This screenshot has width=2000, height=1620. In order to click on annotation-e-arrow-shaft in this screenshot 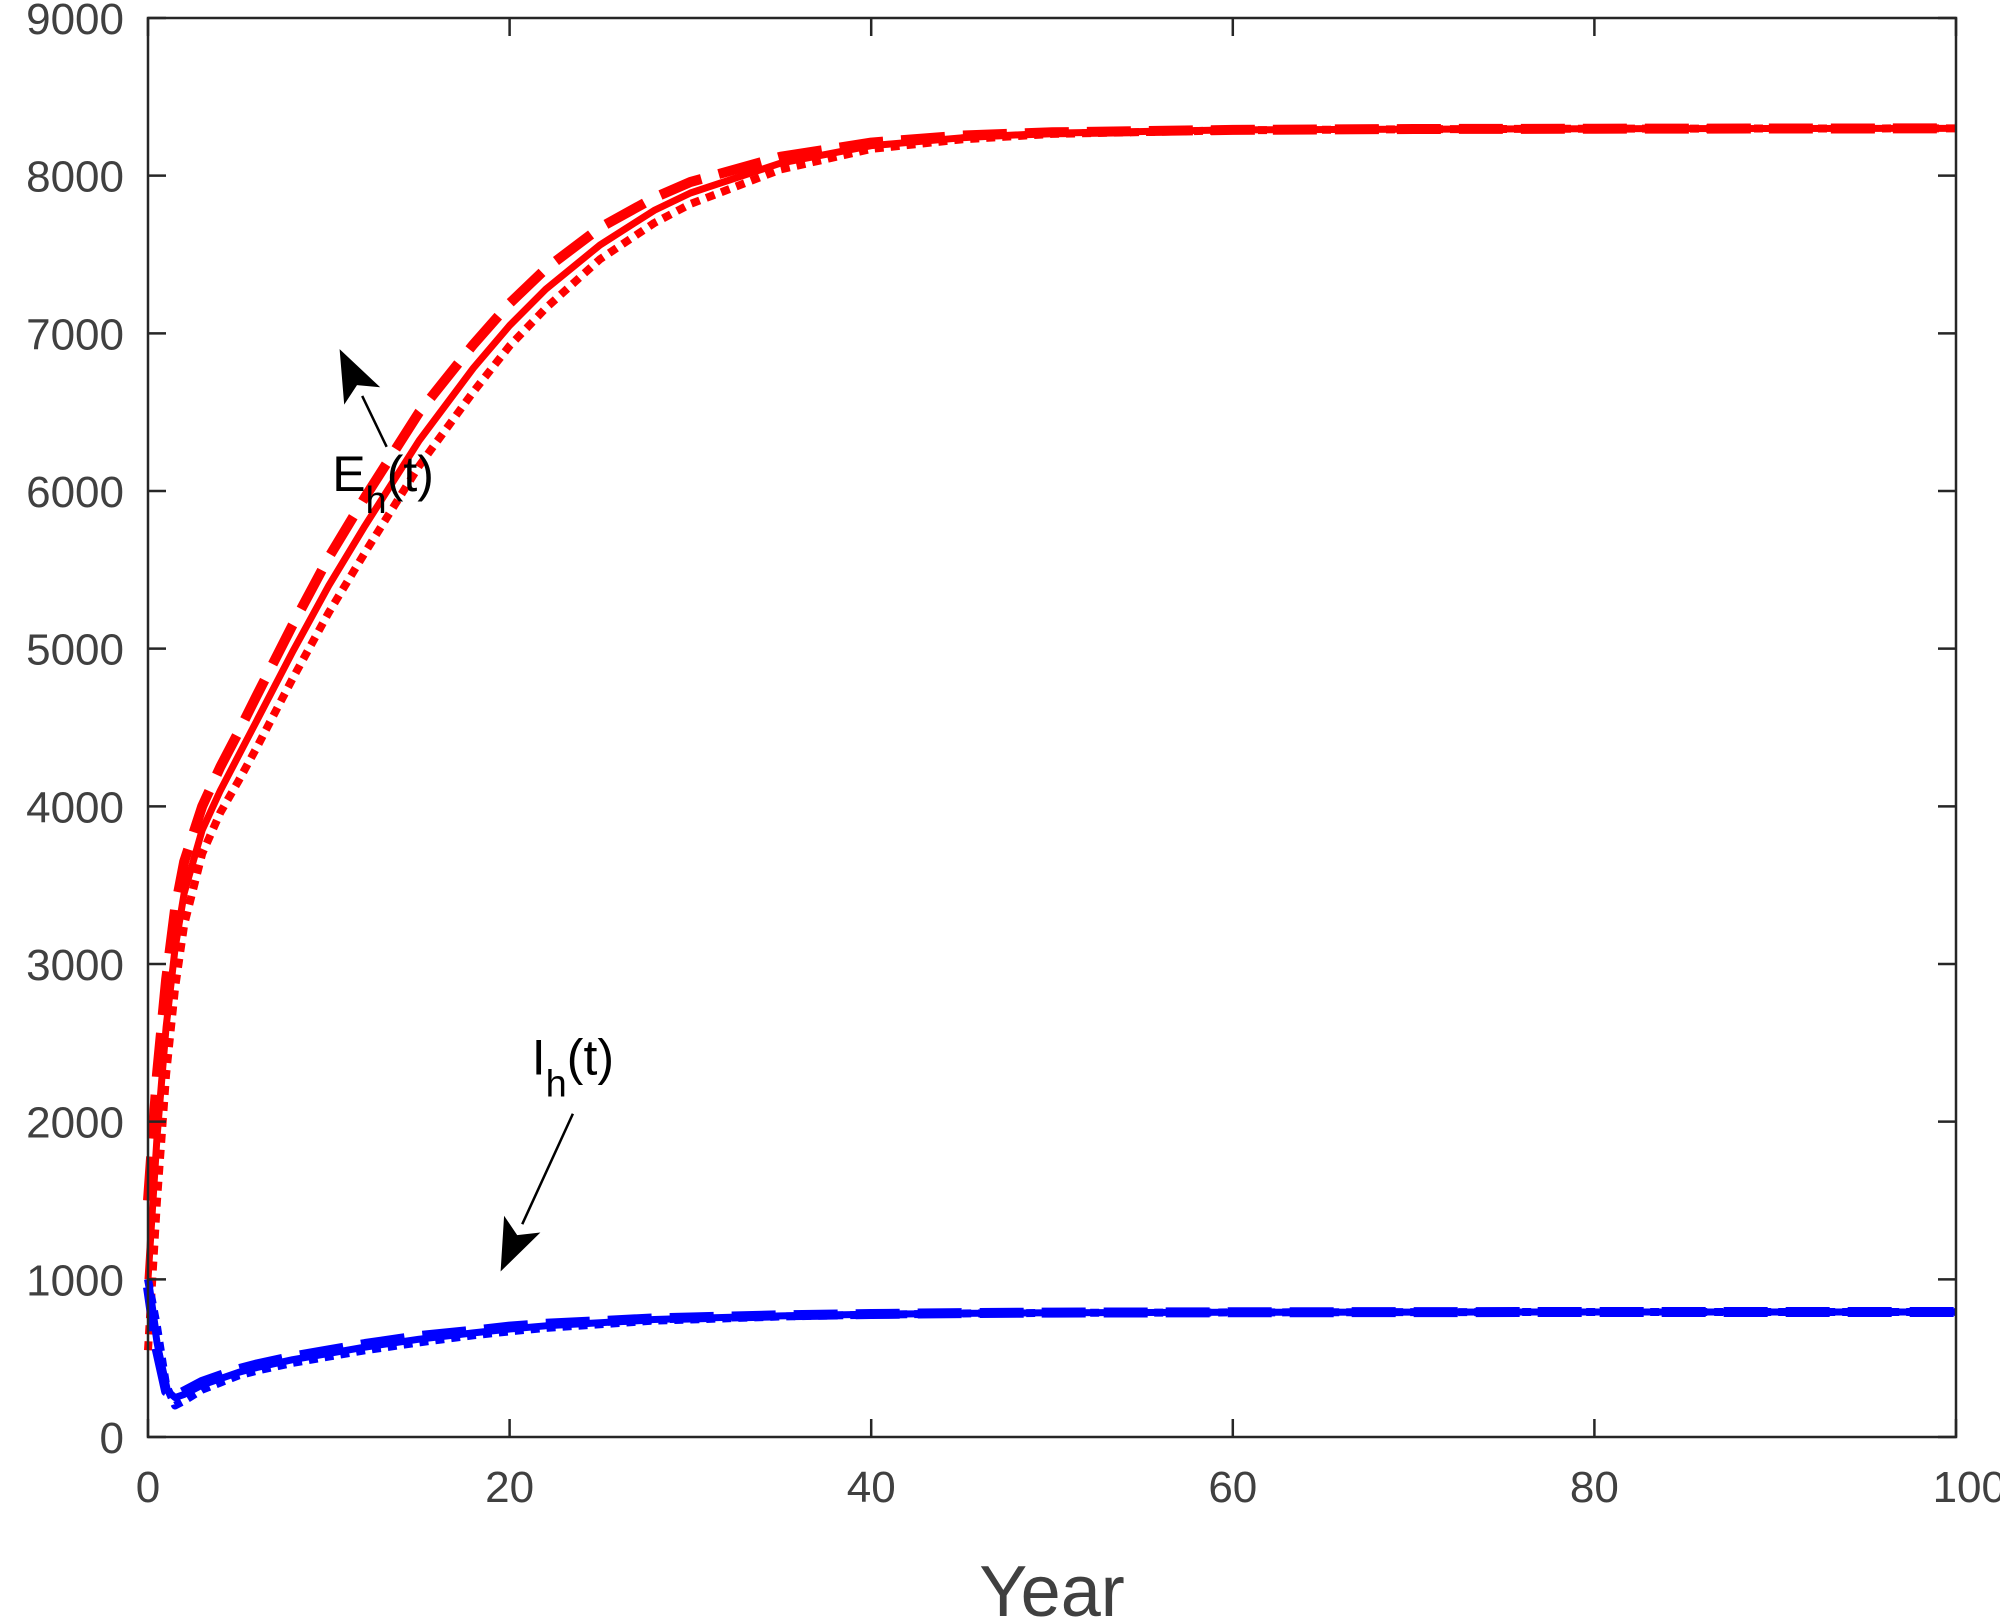, I will do `click(374, 421)`.